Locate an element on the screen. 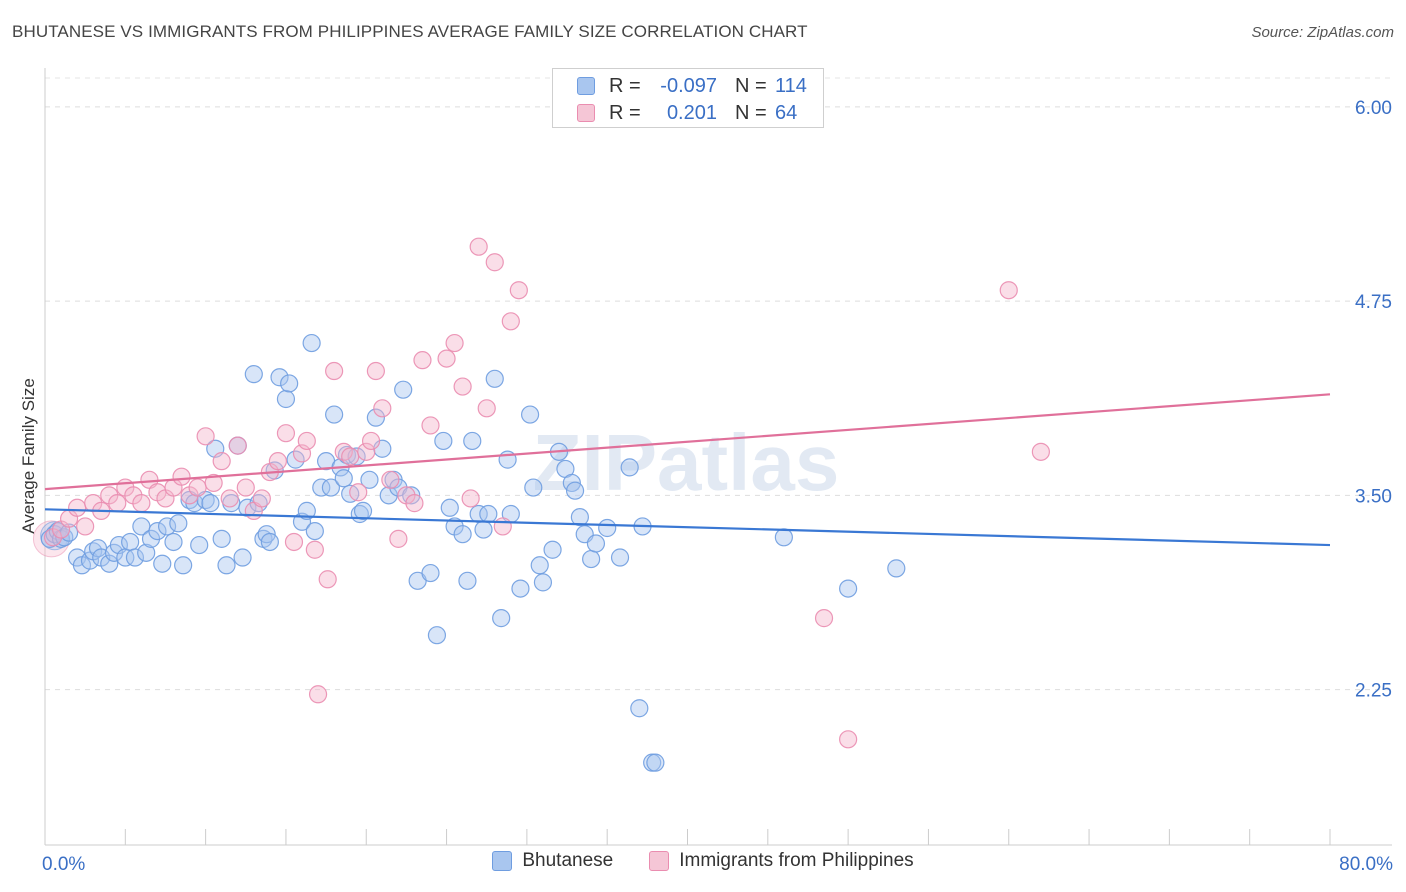 The image size is (1406, 892). philippines-trend-line is located at coordinates (687, 442).